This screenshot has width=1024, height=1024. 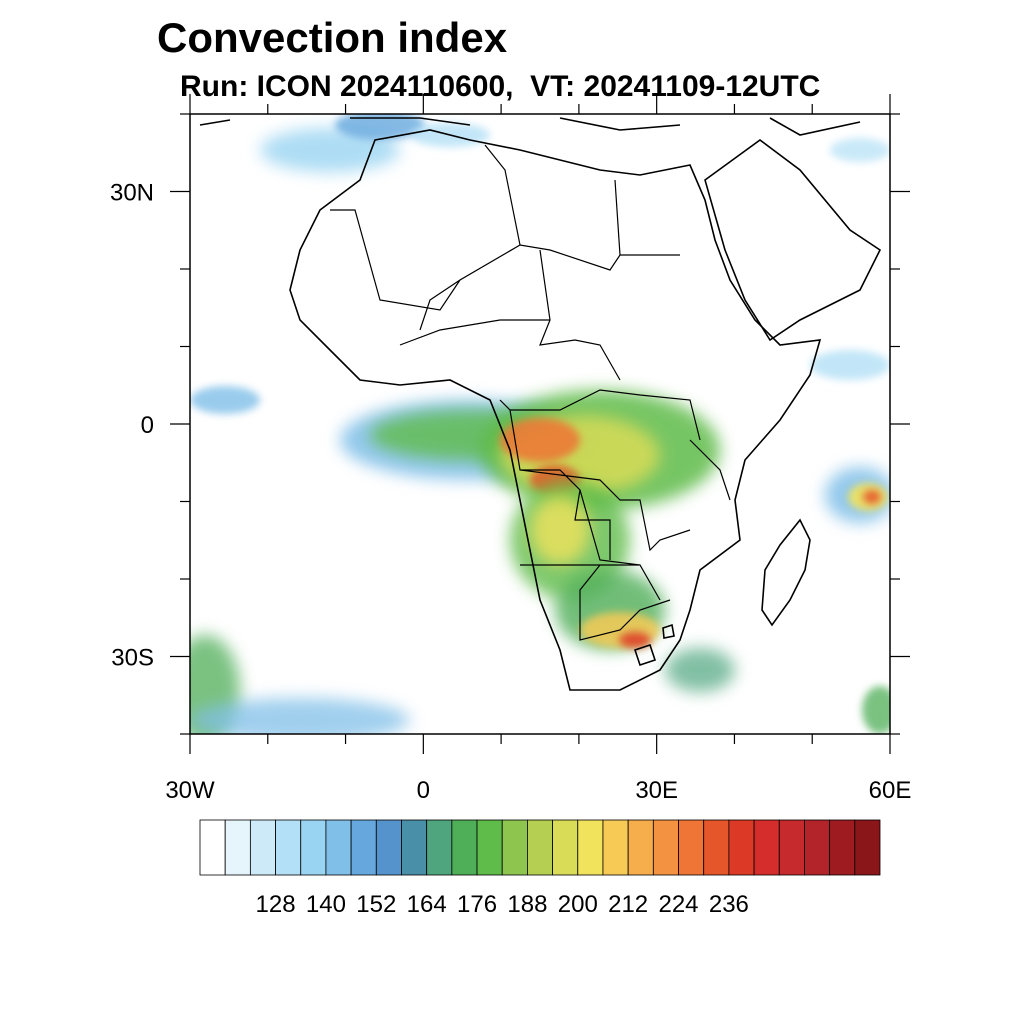 I want to click on lat-tick-label: 30N, so click(x=132, y=193).